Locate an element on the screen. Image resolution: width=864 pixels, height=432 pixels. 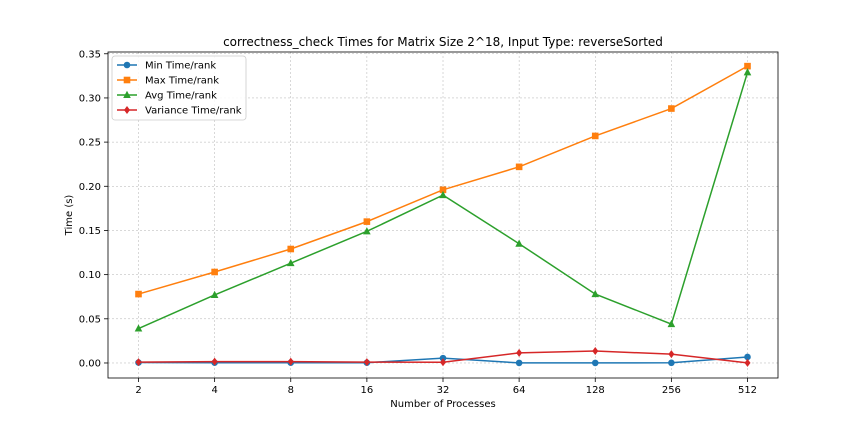
x-tick-label: 8 is located at coordinates (291, 390).